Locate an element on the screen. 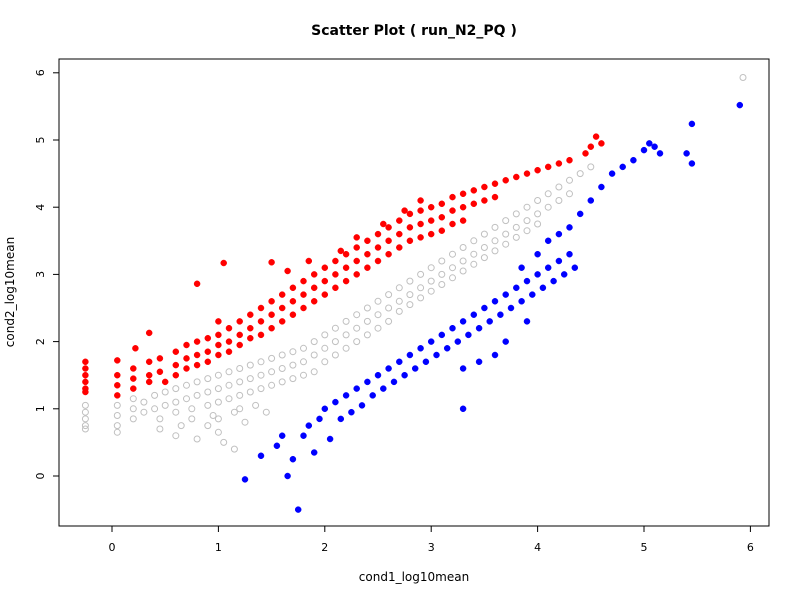  x-tick-label: 1 is located at coordinates (218, 547).